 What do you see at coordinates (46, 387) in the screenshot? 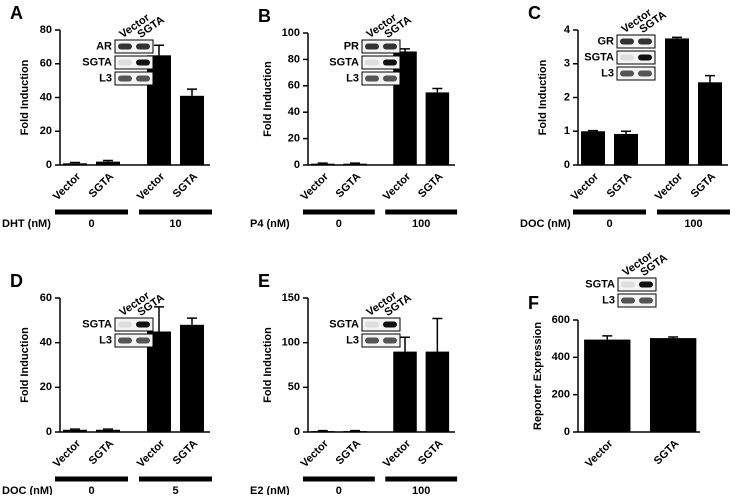
I see `y-tick-label: 20` at bounding box center [46, 387].